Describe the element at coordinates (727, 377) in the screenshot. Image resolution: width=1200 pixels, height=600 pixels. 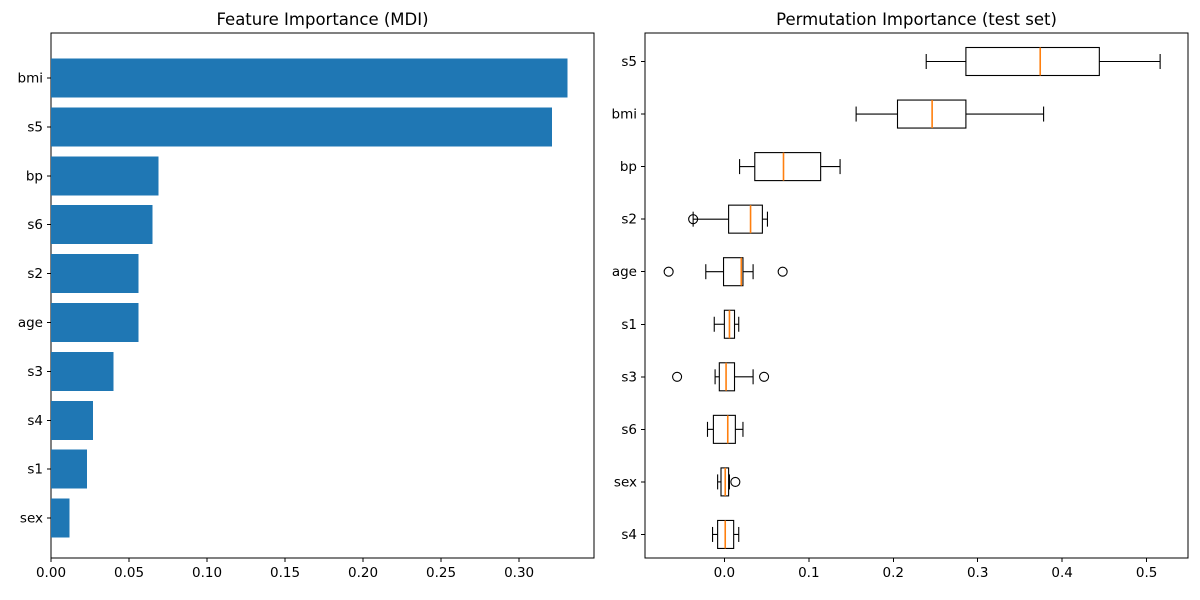
I see `box-s3` at that location.